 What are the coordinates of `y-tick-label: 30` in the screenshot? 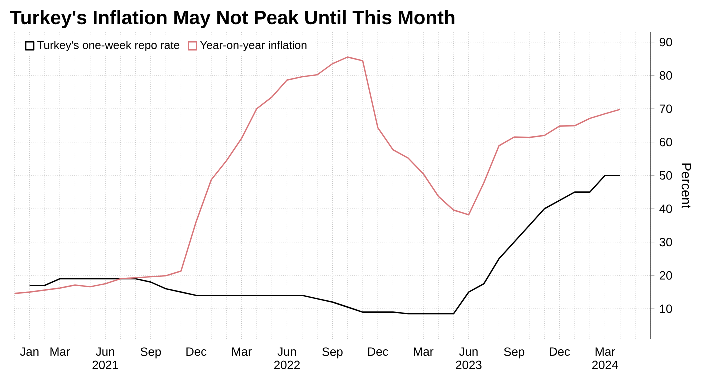 It's located at (666, 242).